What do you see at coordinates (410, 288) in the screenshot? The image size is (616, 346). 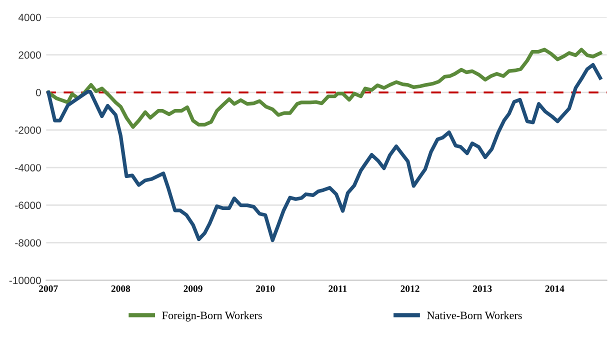 I see `x-tick-label: 2012` at bounding box center [410, 288].